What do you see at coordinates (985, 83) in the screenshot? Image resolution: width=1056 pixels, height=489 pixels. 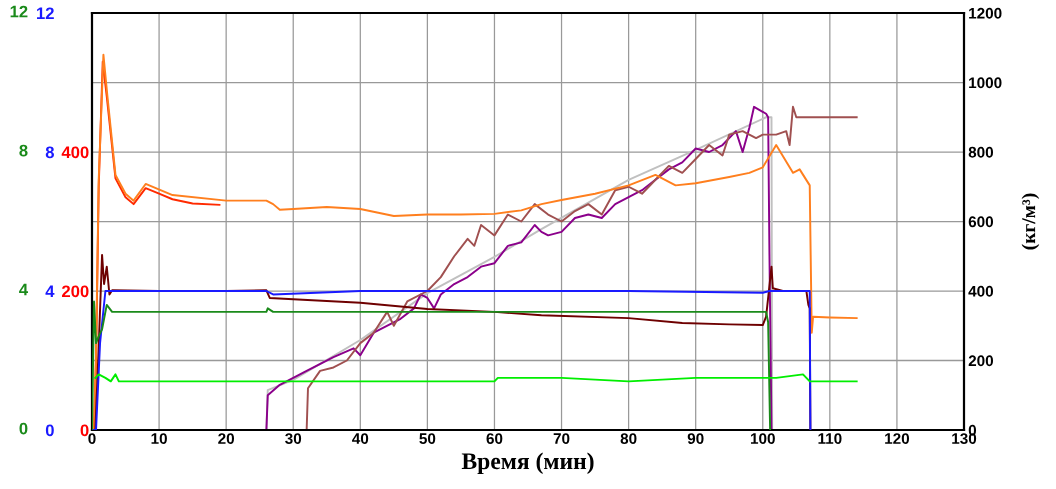 I see `y2-tick-label: 1000` at bounding box center [985, 83].